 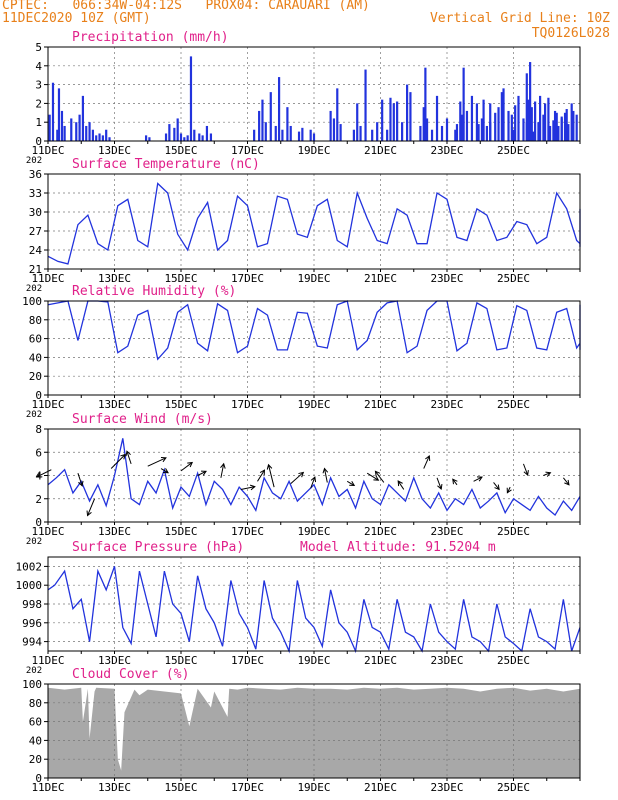 I want to click on y-tick-label: 1002, so click(x=29, y=566).